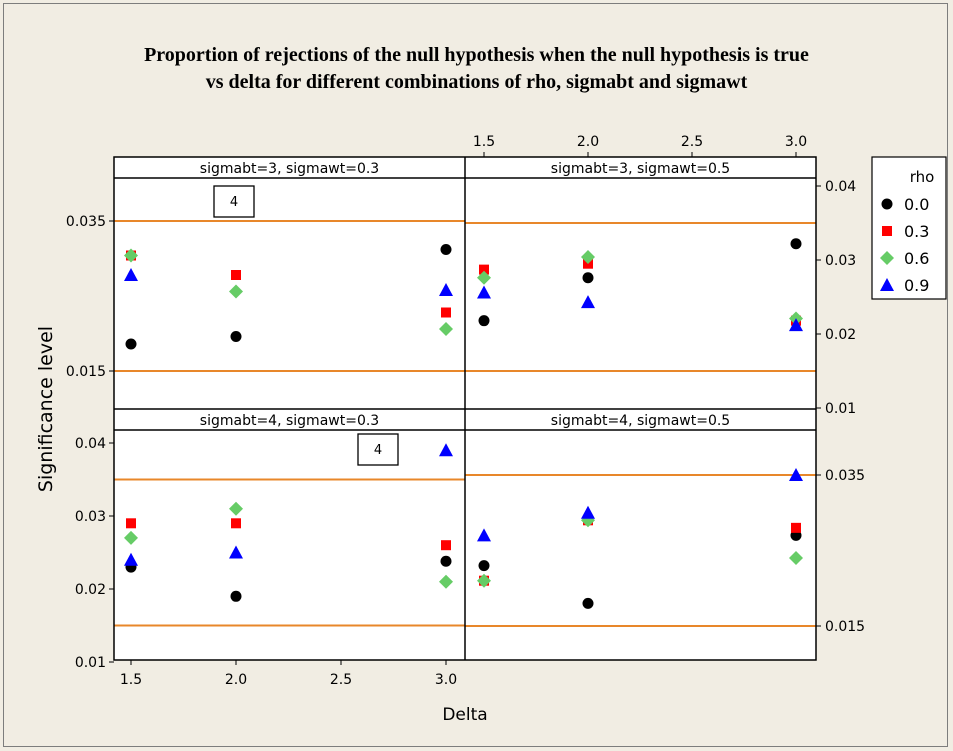  What do you see at coordinates (887, 204) in the screenshot?
I see `legend-marker-circle` at bounding box center [887, 204].